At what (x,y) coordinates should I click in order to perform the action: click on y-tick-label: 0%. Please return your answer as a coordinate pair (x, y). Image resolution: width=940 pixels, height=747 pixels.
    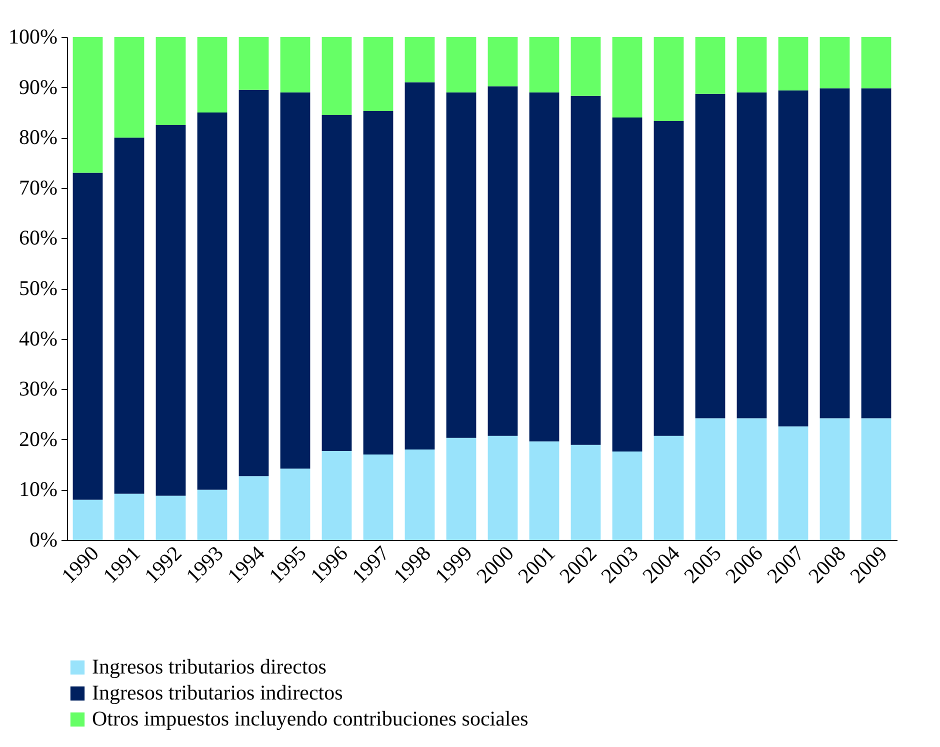
    Looking at the image, I should click on (44, 540).